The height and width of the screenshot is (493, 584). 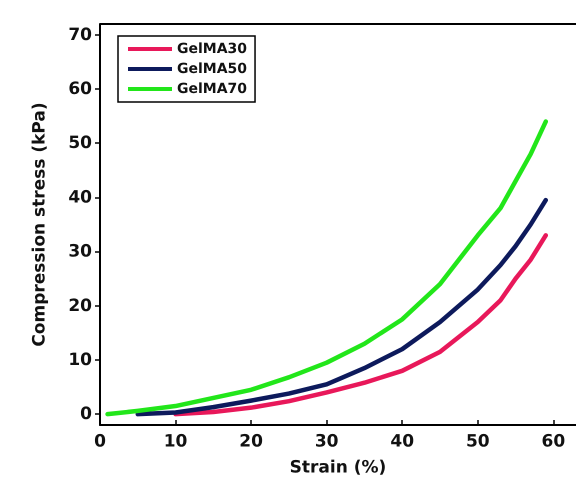 I want to click on x-tick-label: 50, so click(x=478, y=442).